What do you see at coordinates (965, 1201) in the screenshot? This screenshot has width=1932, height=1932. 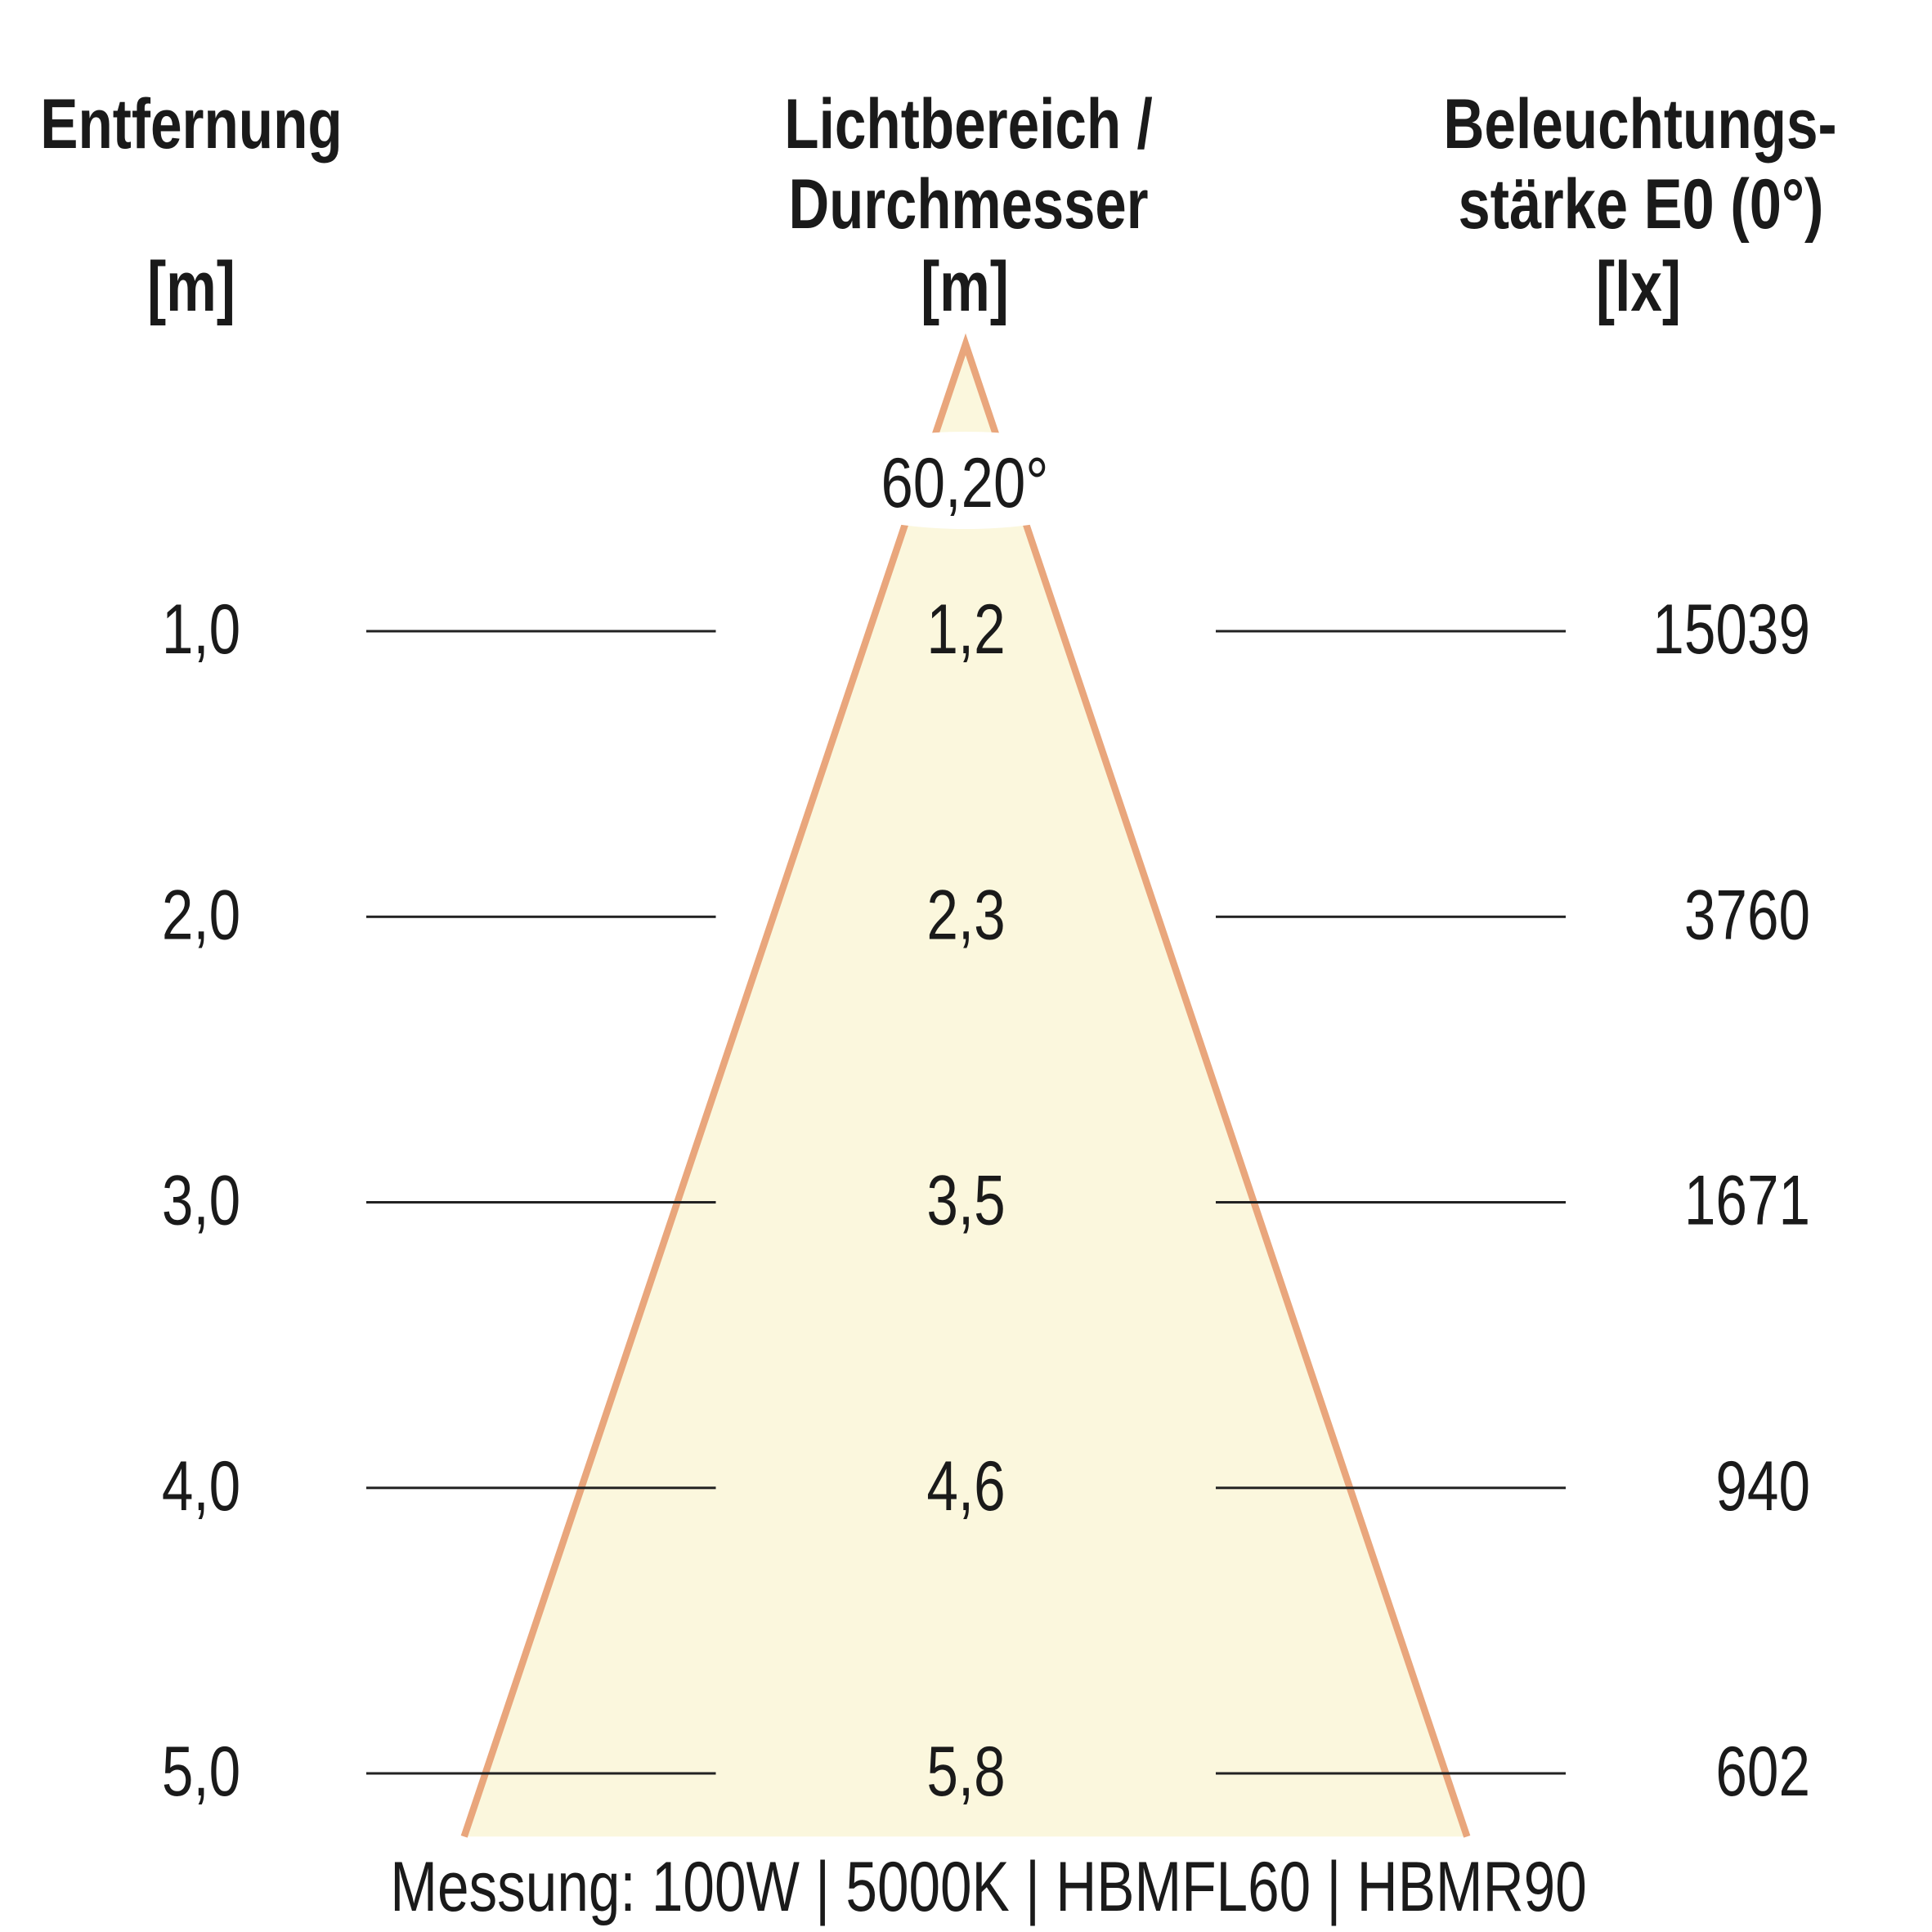 I see `svg-text: 3,5` at bounding box center [965, 1201].